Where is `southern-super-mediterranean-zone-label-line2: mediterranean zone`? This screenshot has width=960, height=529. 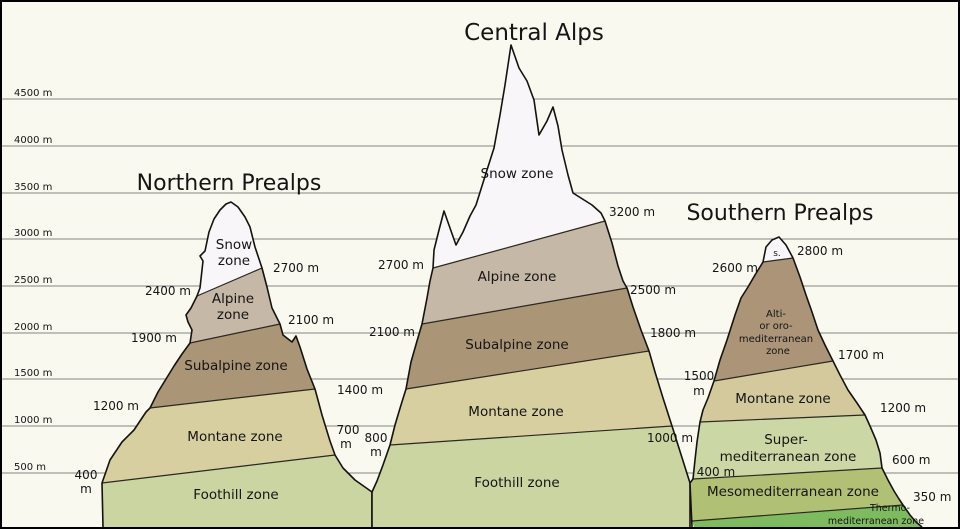
southern-super-mediterranean-zone-label-line2: mediterranean zone is located at coordinates (788, 457).